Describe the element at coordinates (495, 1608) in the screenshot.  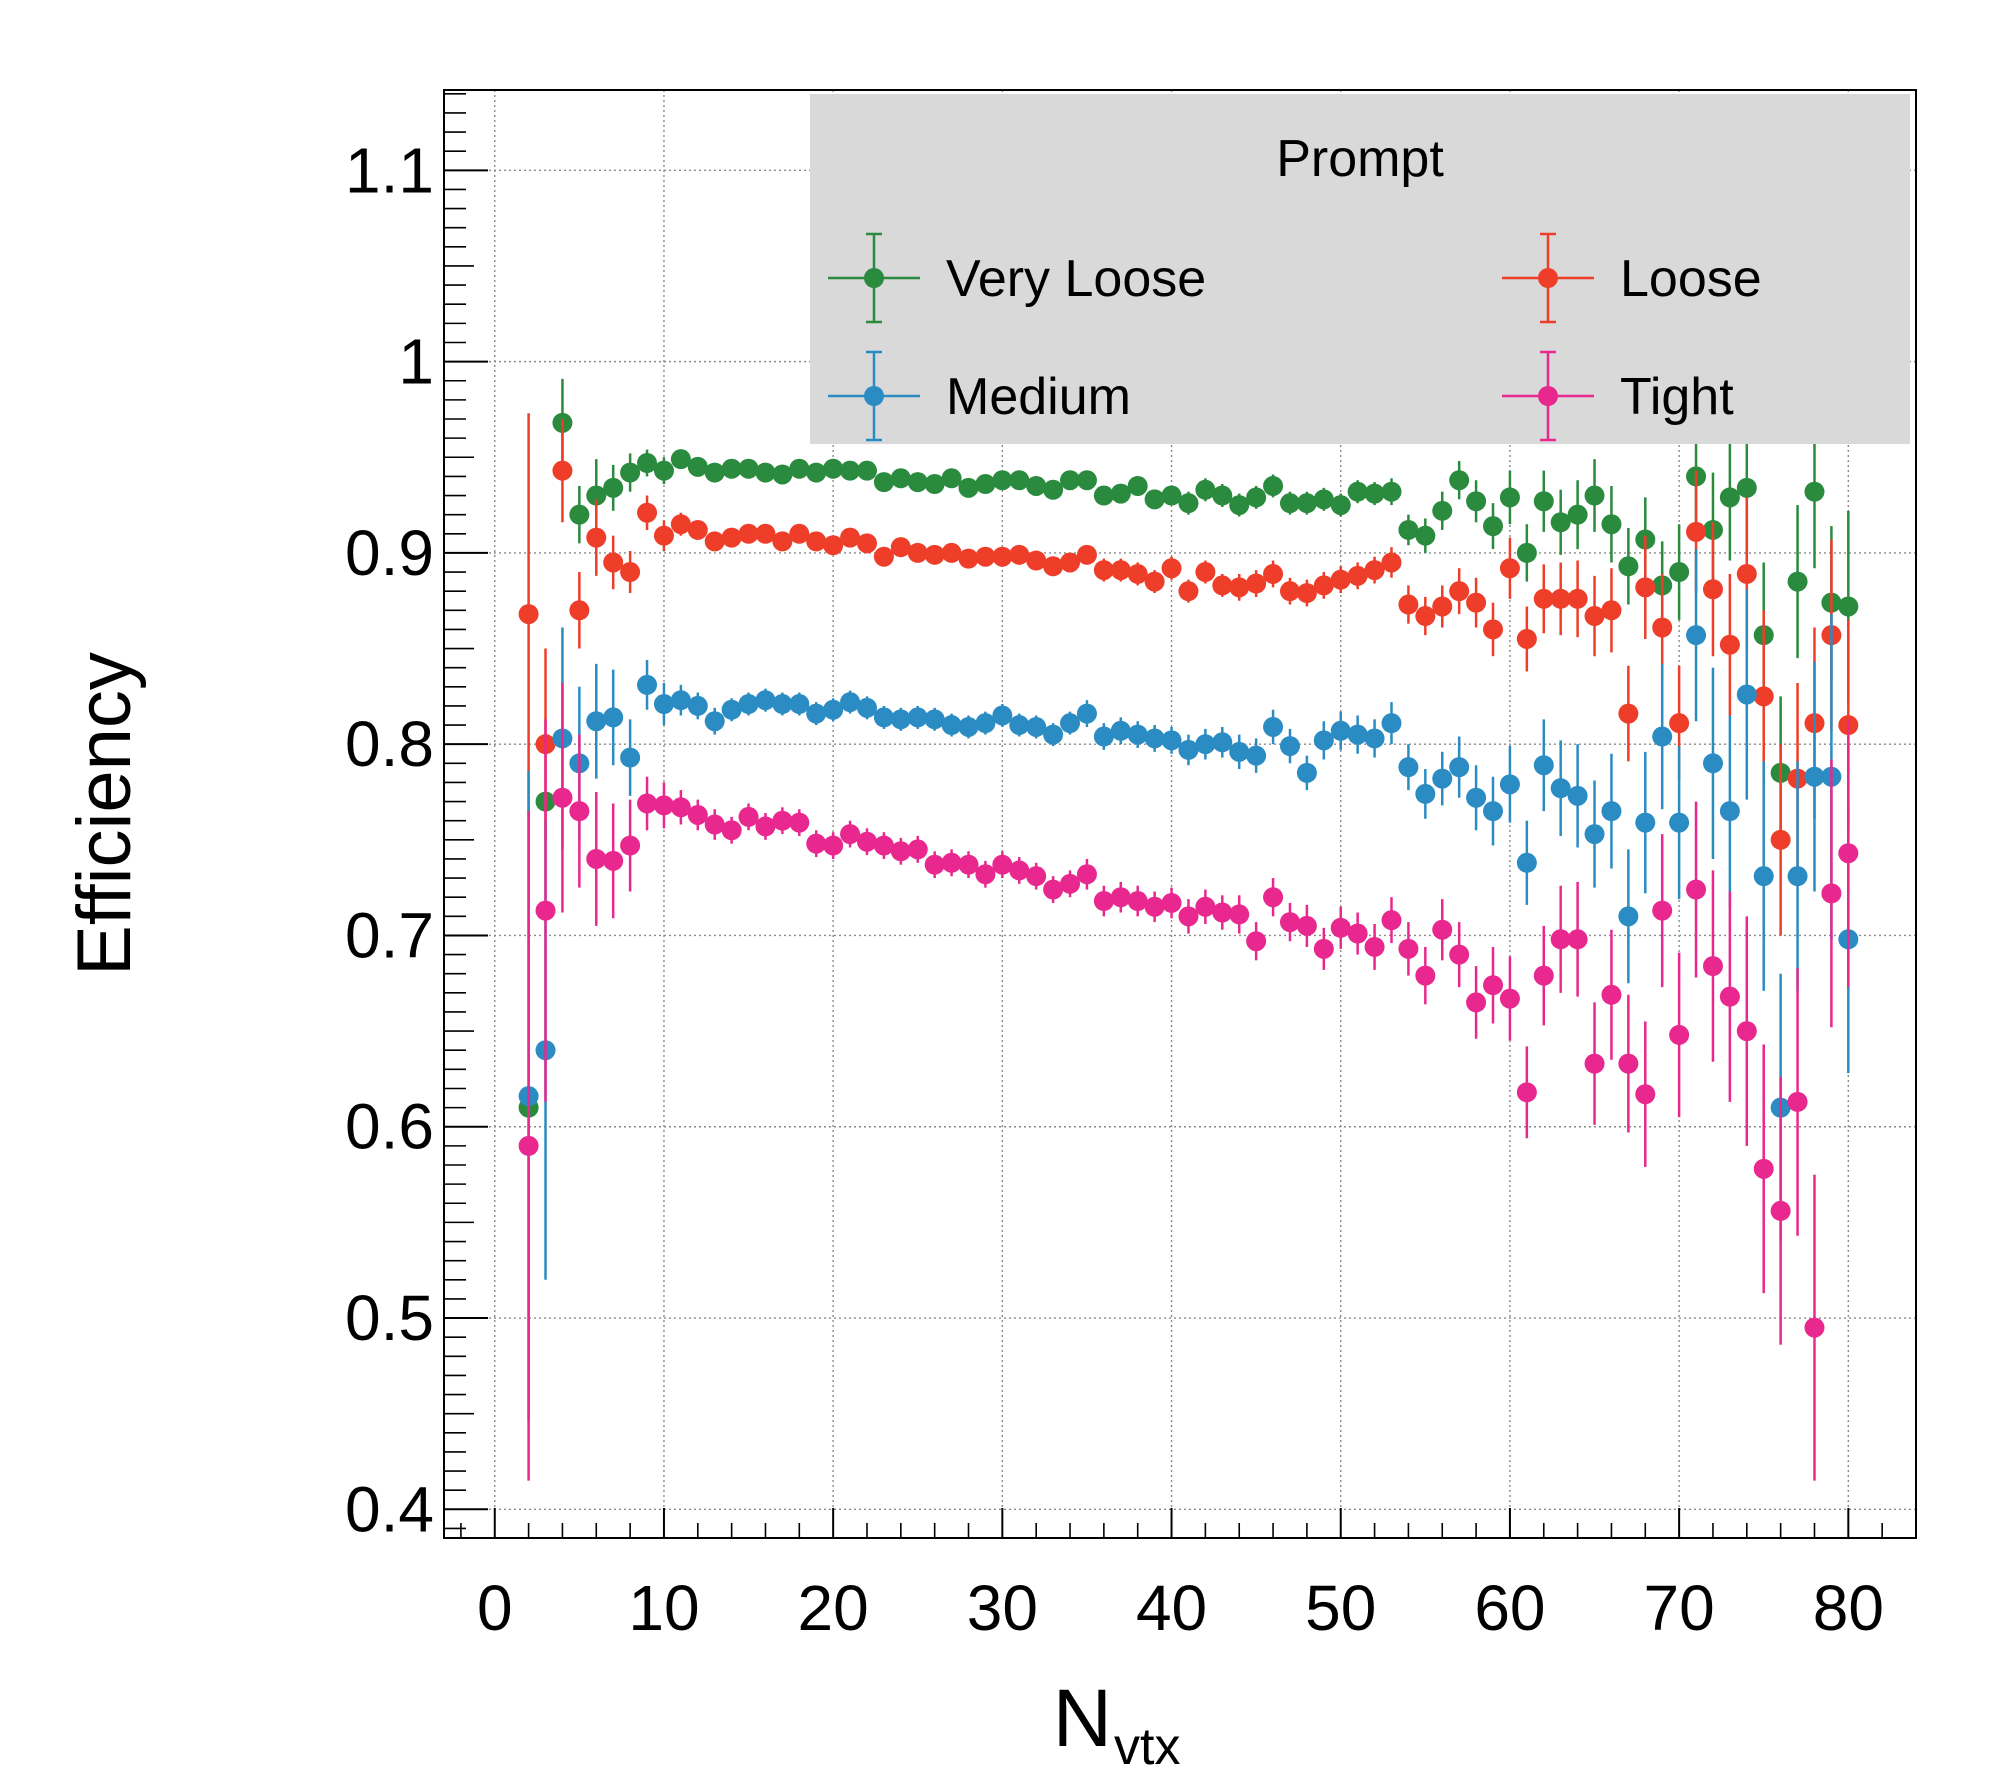
I see `x-tick-label: 0` at that location.